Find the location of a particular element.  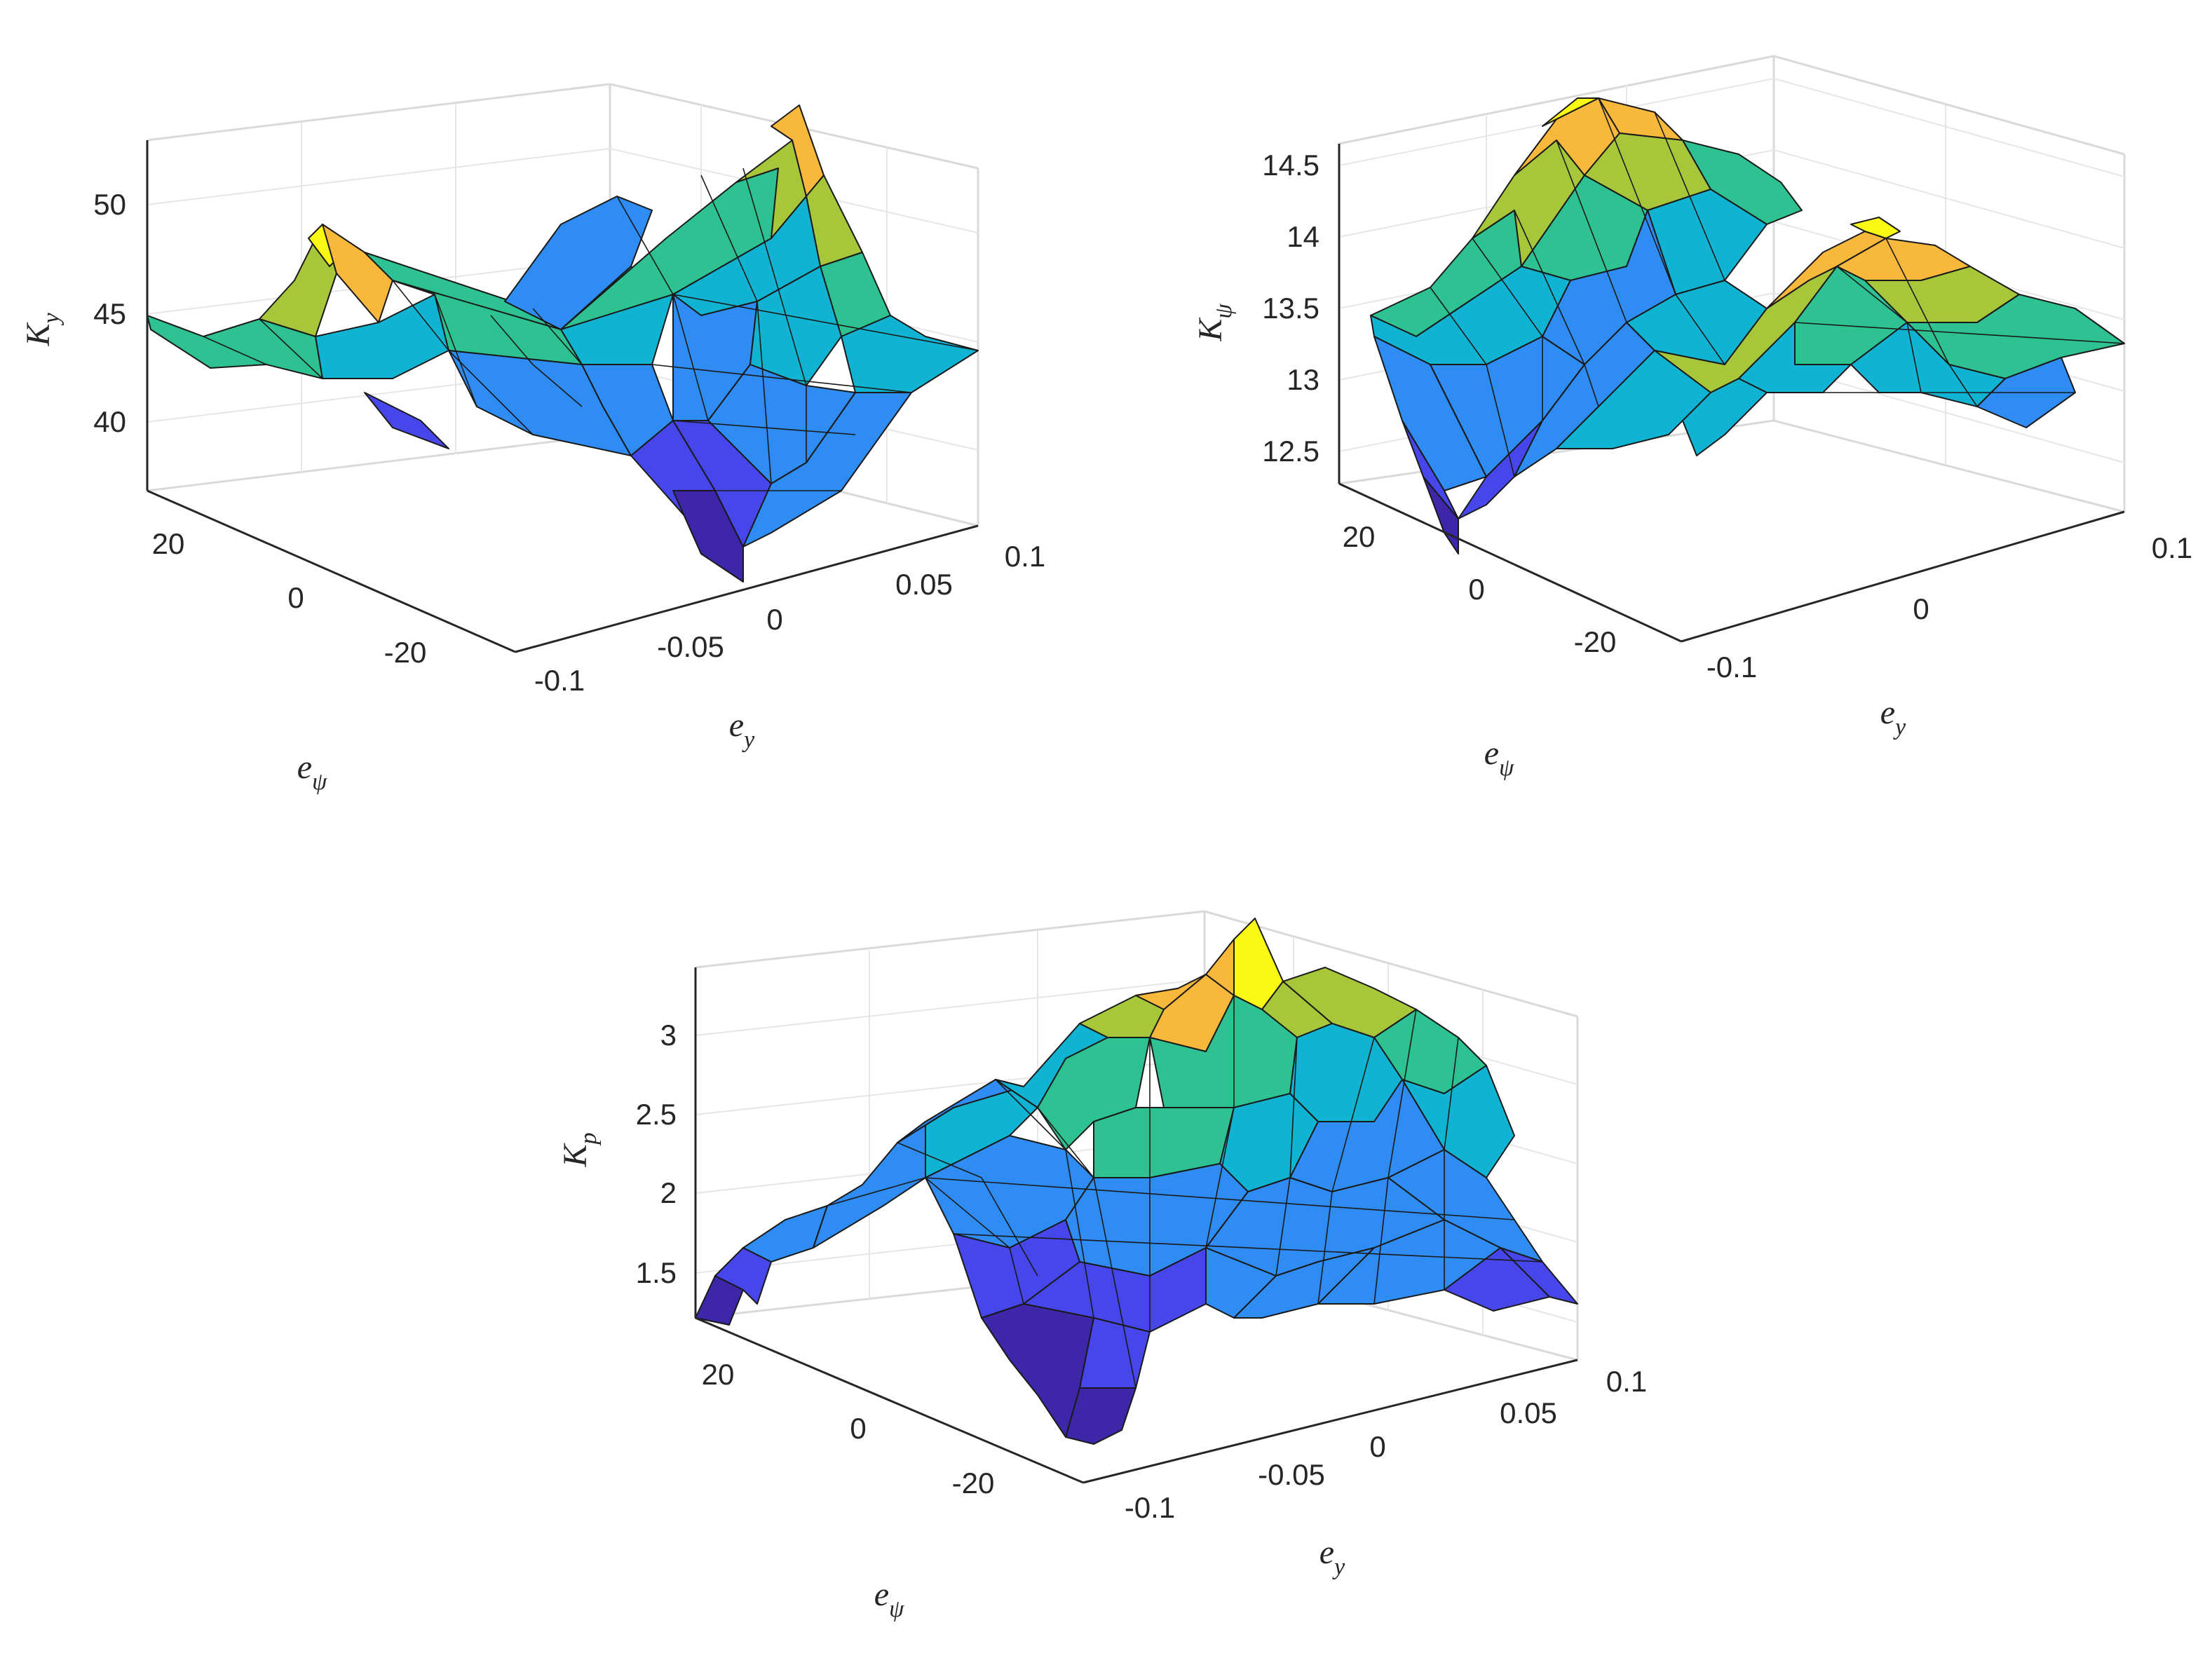

svg-text: Kp is located at coordinates (579, 1149).